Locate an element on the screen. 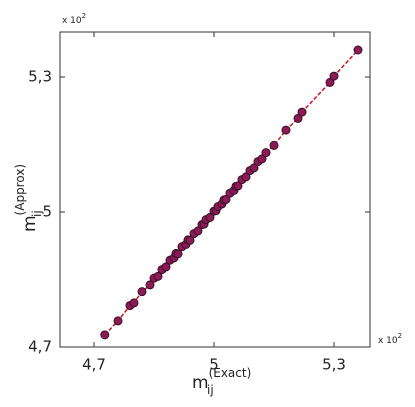  x-axis-label: m(Exact) ij is located at coordinates (221, 381).